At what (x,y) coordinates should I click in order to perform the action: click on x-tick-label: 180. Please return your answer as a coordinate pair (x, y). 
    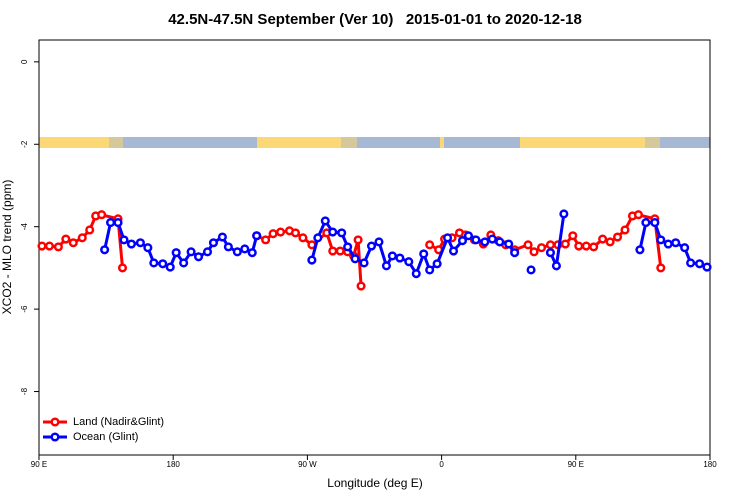
    Looking at the image, I should click on (174, 464).